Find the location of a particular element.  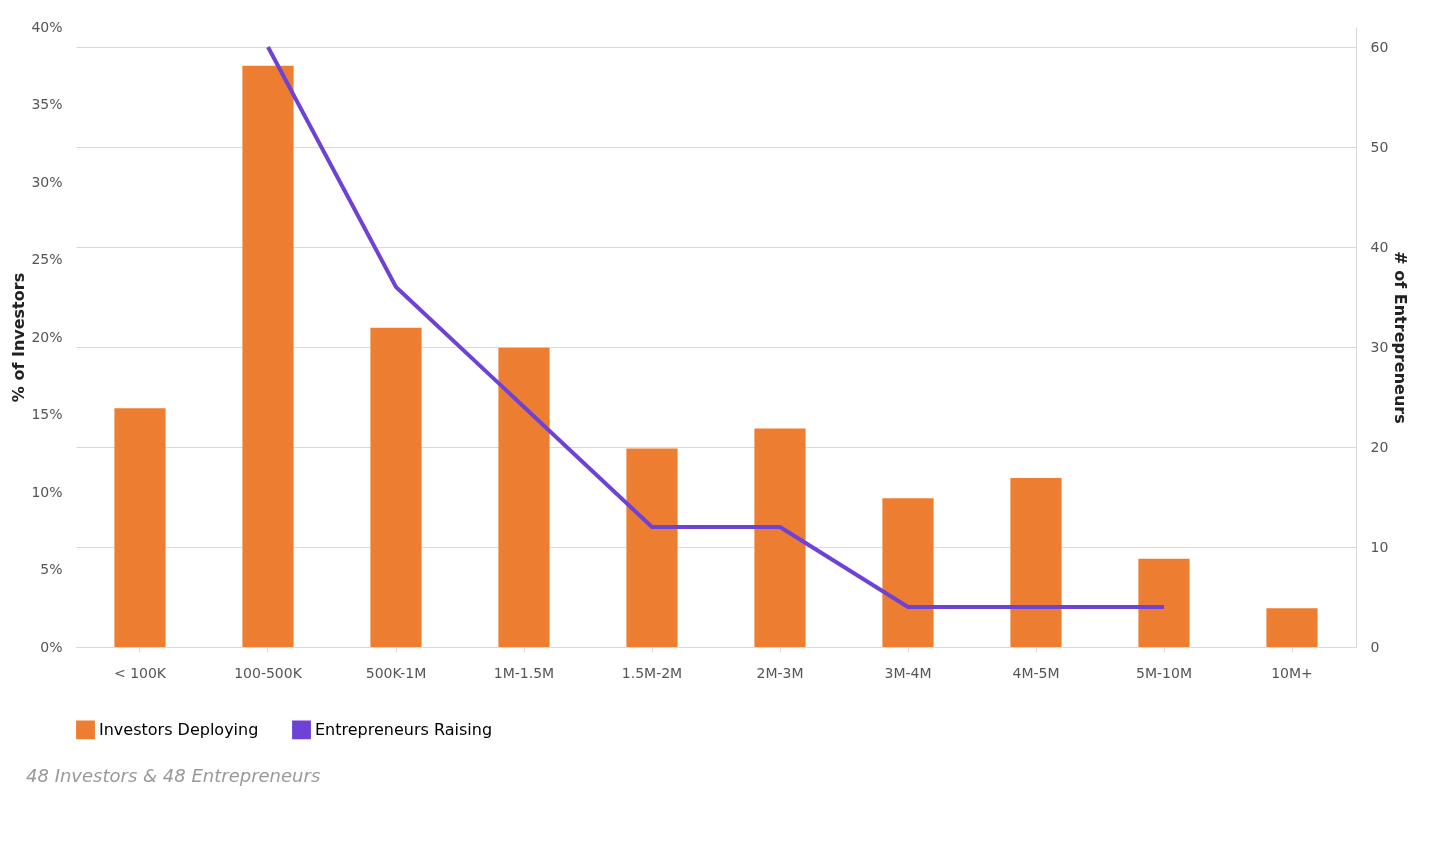

y2-tick-label: 50 is located at coordinates (1379, 146).